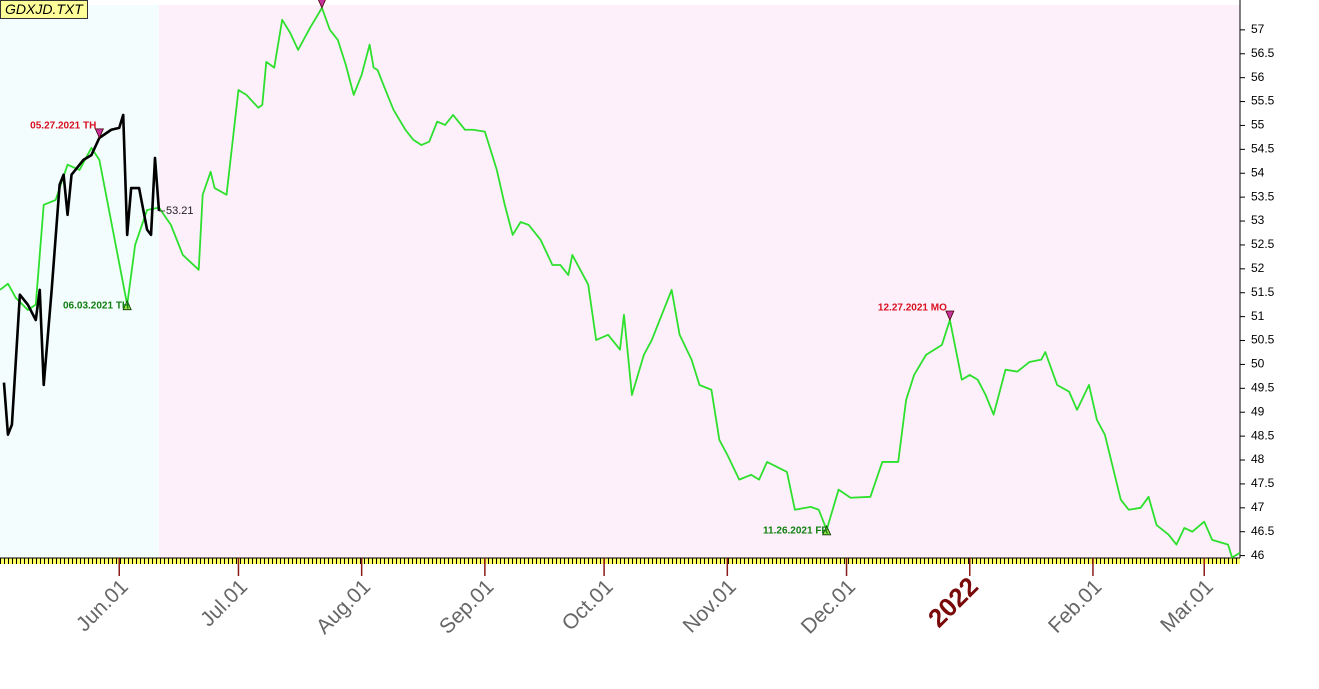 The image size is (1319, 689). Describe the element at coordinates (466, 606) in the screenshot. I see `x-tick-label: Sep.01` at that location.